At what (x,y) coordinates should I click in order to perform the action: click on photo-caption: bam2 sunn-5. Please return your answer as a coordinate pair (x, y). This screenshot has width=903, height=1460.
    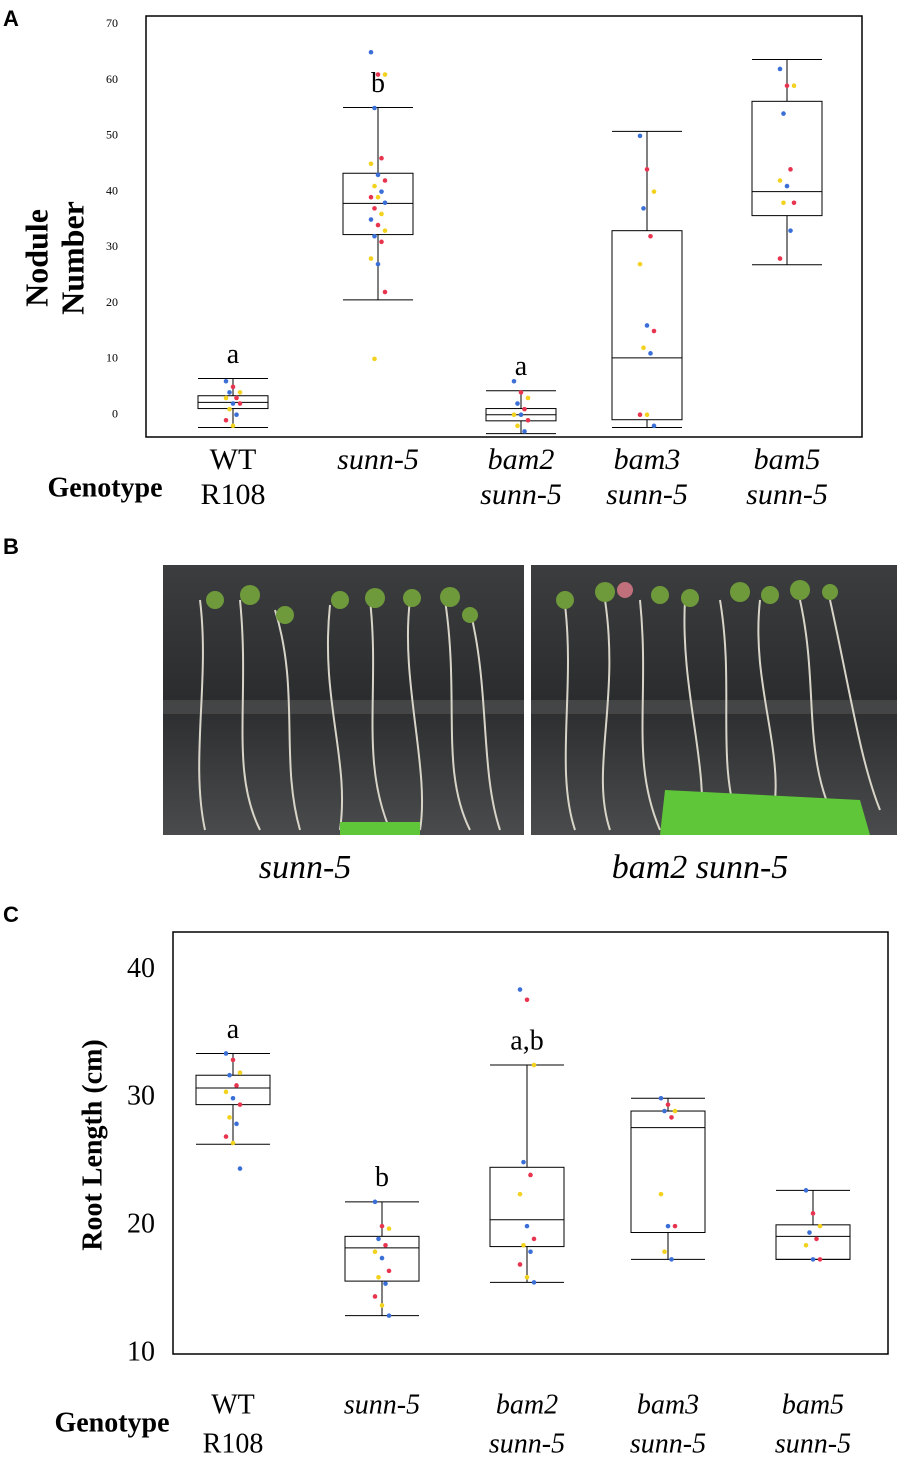
    Looking at the image, I should click on (700, 867).